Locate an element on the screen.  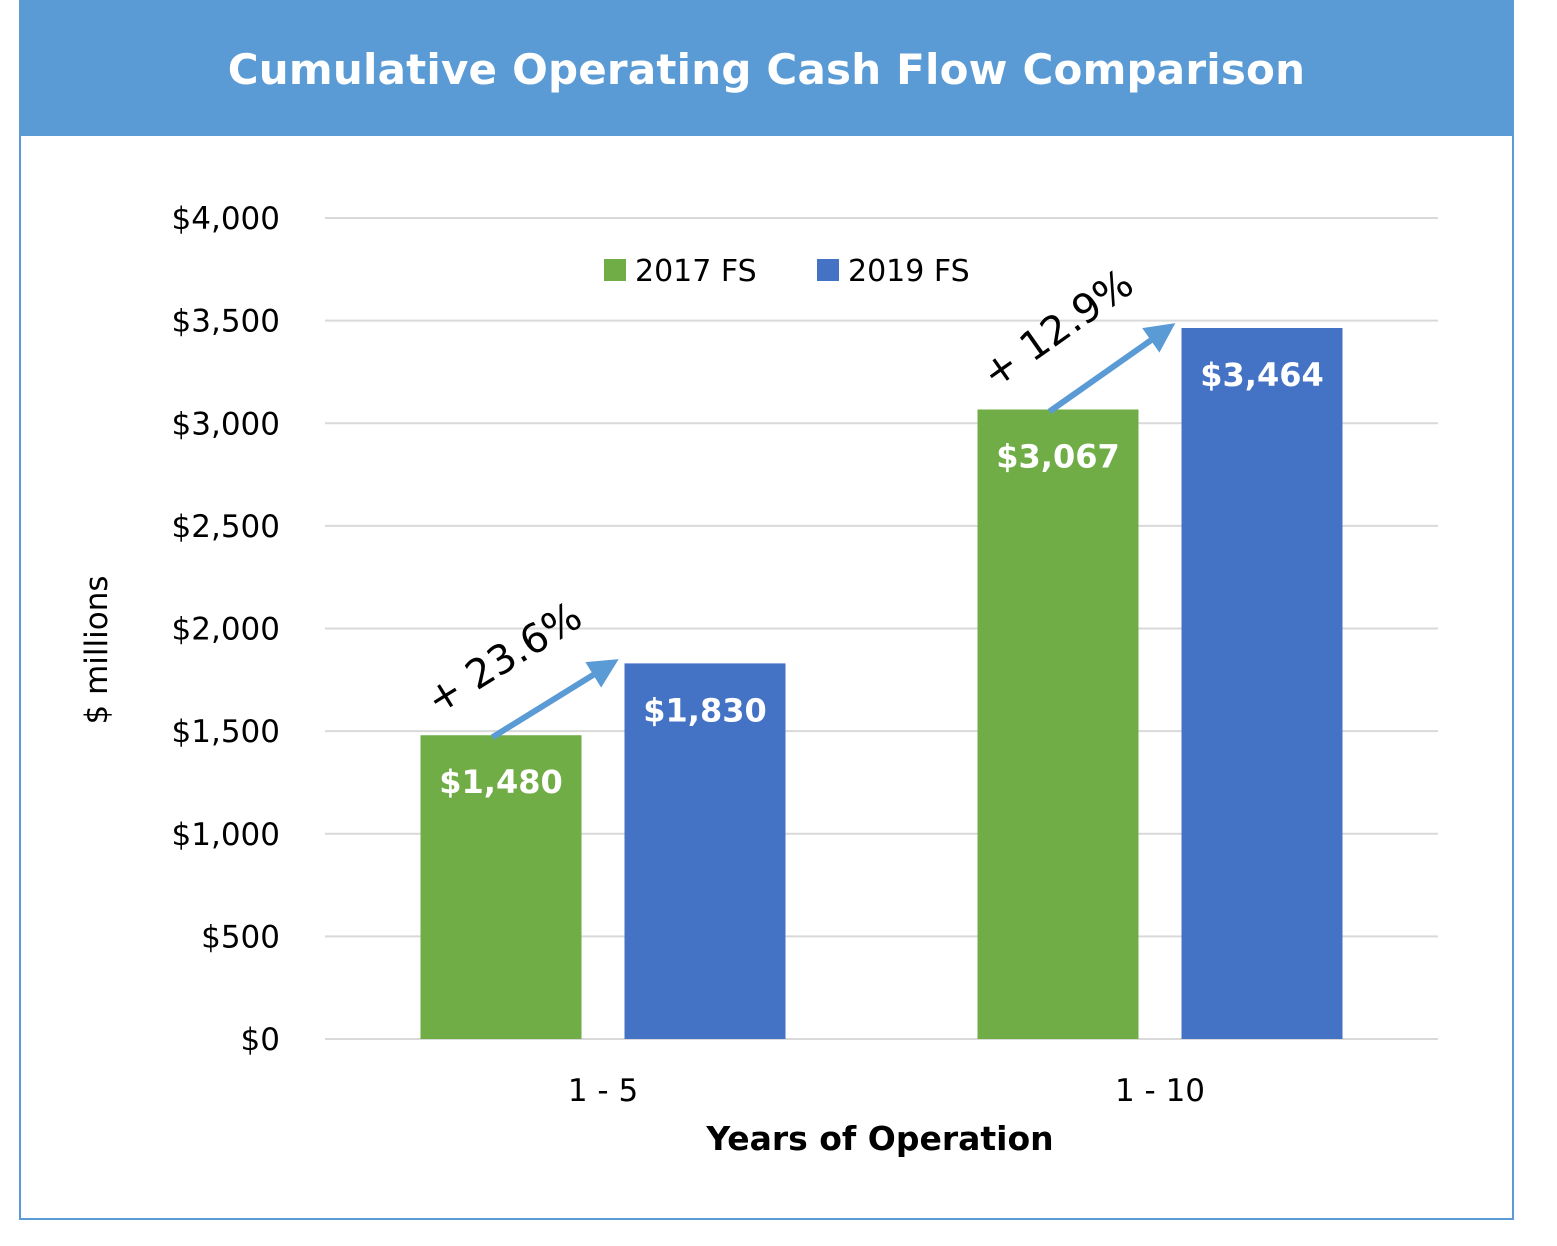
y-tick-label: $4,000 is located at coordinates (226, 219).